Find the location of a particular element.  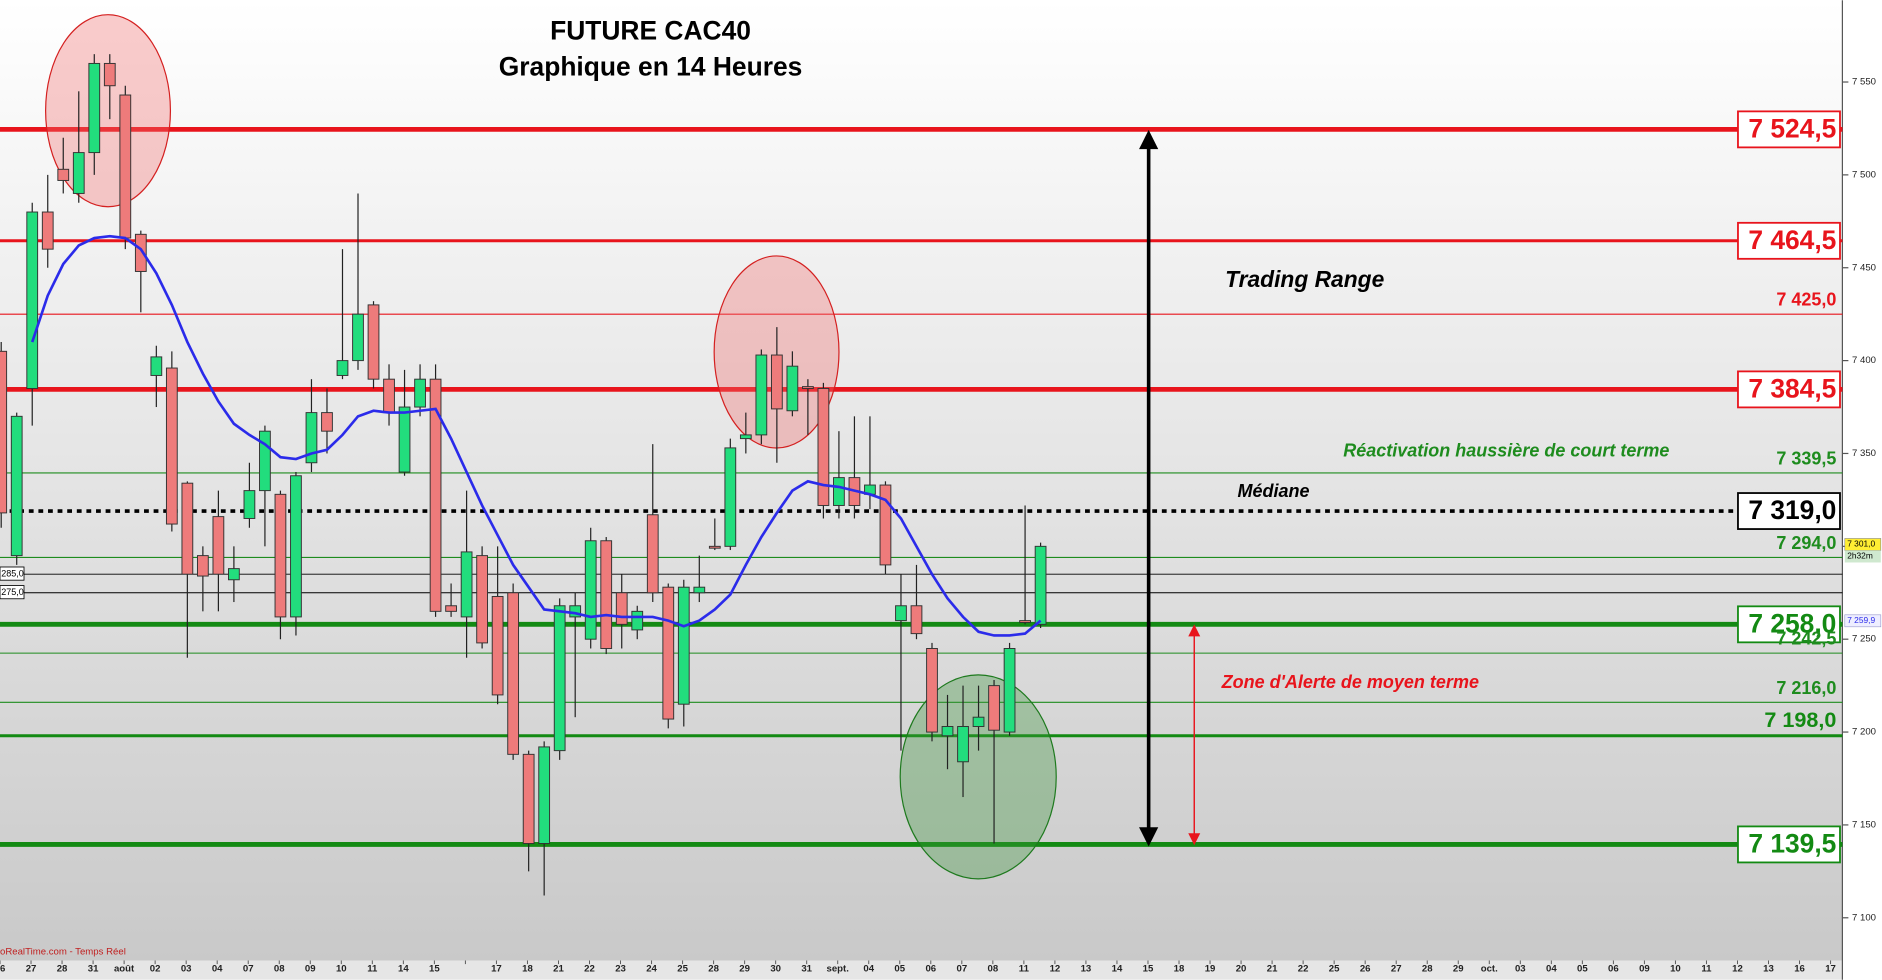

y-tick-label: 7 200 is located at coordinates (1864, 732).